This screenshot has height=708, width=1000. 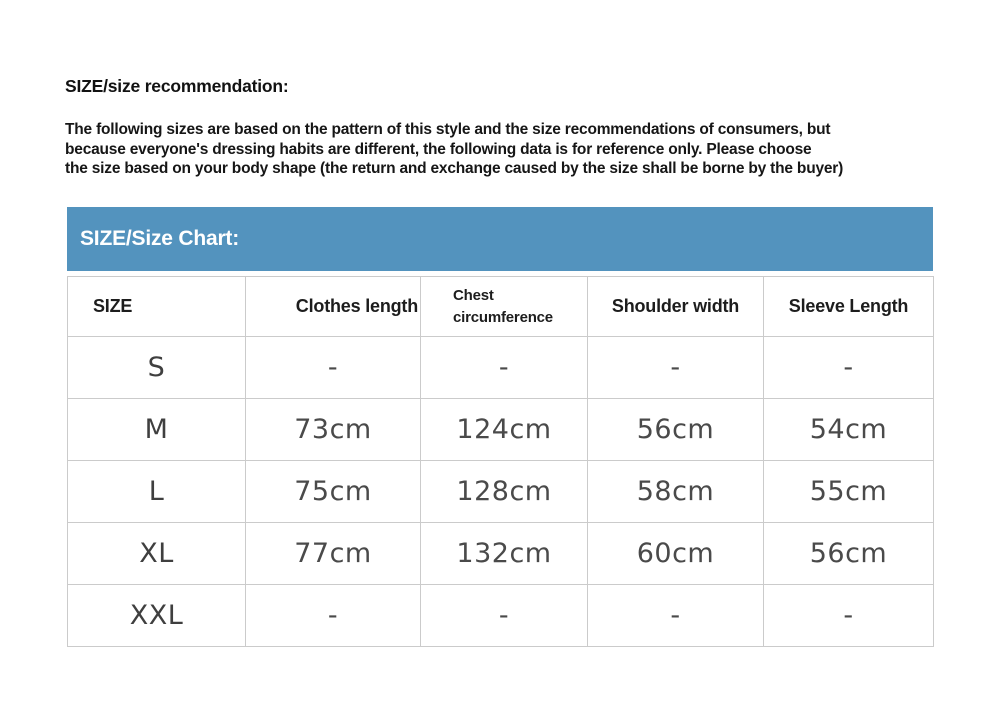 What do you see at coordinates (159, 238) in the screenshot?
I see `size-chart-title: SIZE/Size Chart:` at bounding box center [159, 238].